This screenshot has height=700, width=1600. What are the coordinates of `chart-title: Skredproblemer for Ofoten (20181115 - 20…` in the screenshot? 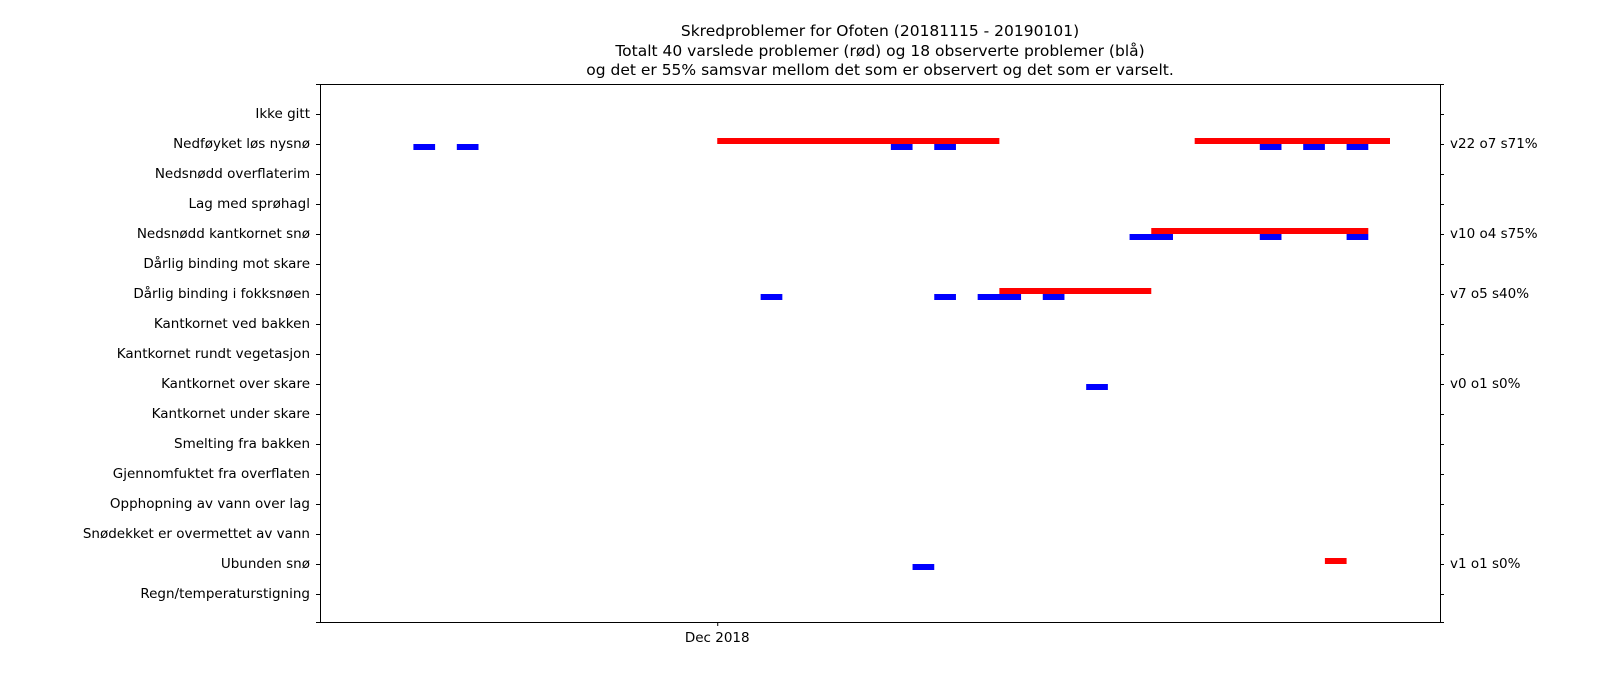 It's located at (880, 51).